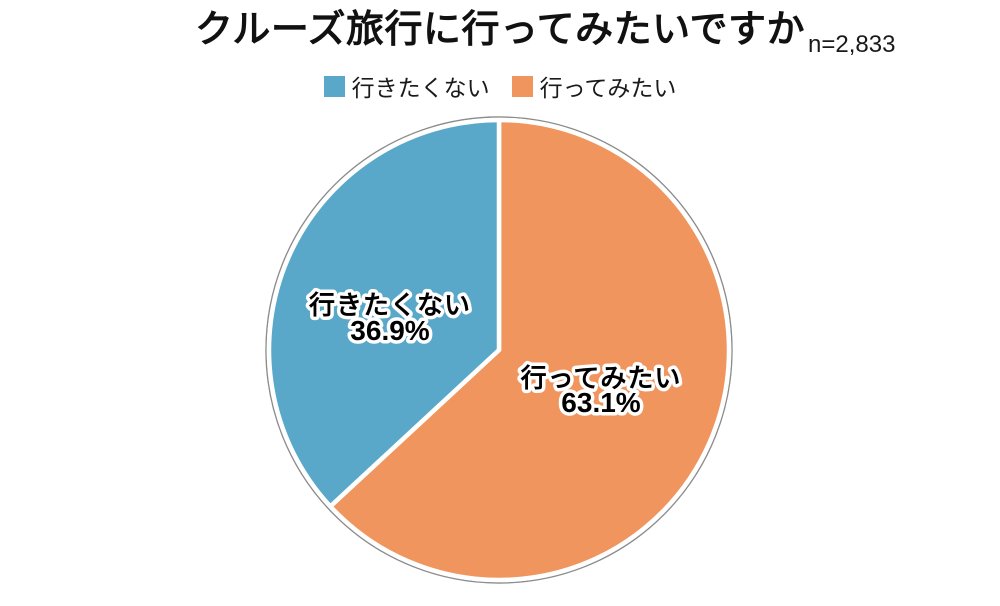 The image size is (1000, 606). What do you see at coordinates (600, 402) in the screenshot?
I see `slice-percent-text: 63.1%` at bounding box center [600, 402].